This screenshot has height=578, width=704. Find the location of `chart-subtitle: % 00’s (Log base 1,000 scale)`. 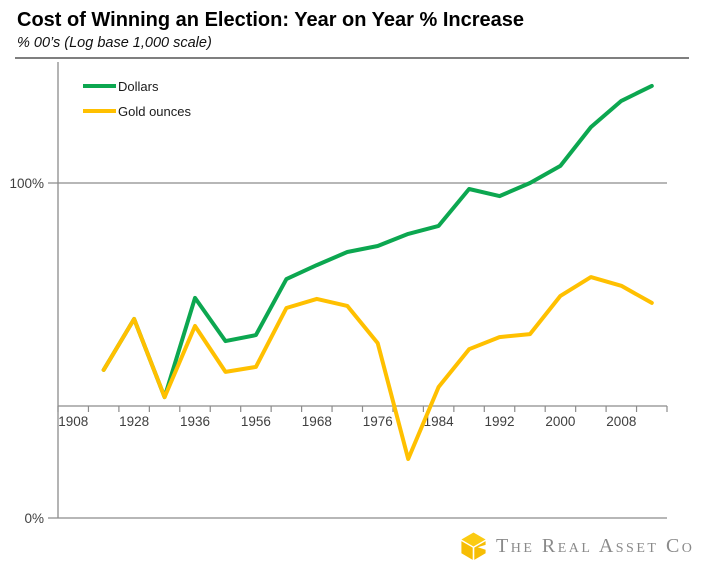

chart-subtitle: % 00’s (Log base 1,000 scale) is located at coordinates (114, 43).